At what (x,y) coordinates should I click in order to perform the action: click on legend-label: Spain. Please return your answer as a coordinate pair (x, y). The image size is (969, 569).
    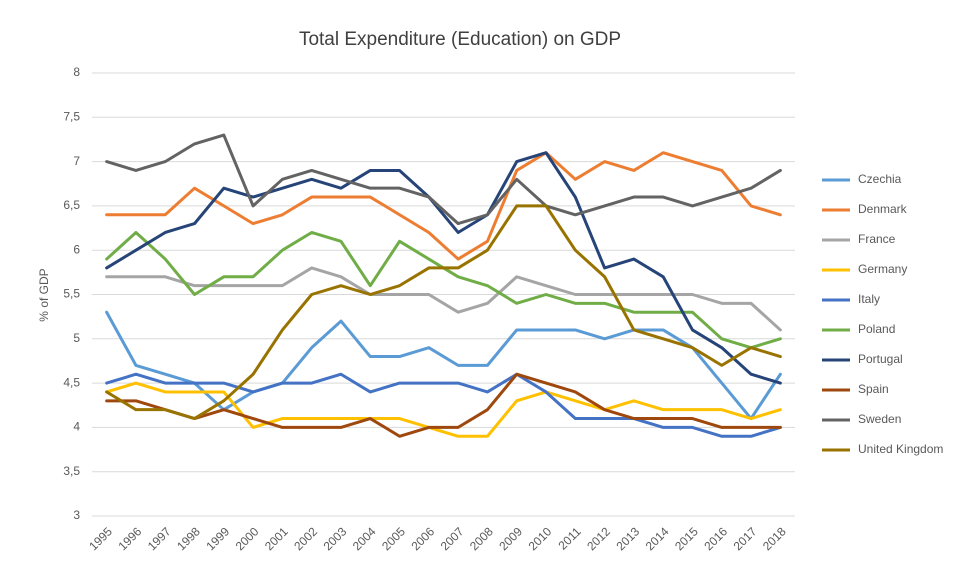
    Looking at the image, I should click on (873, 389).